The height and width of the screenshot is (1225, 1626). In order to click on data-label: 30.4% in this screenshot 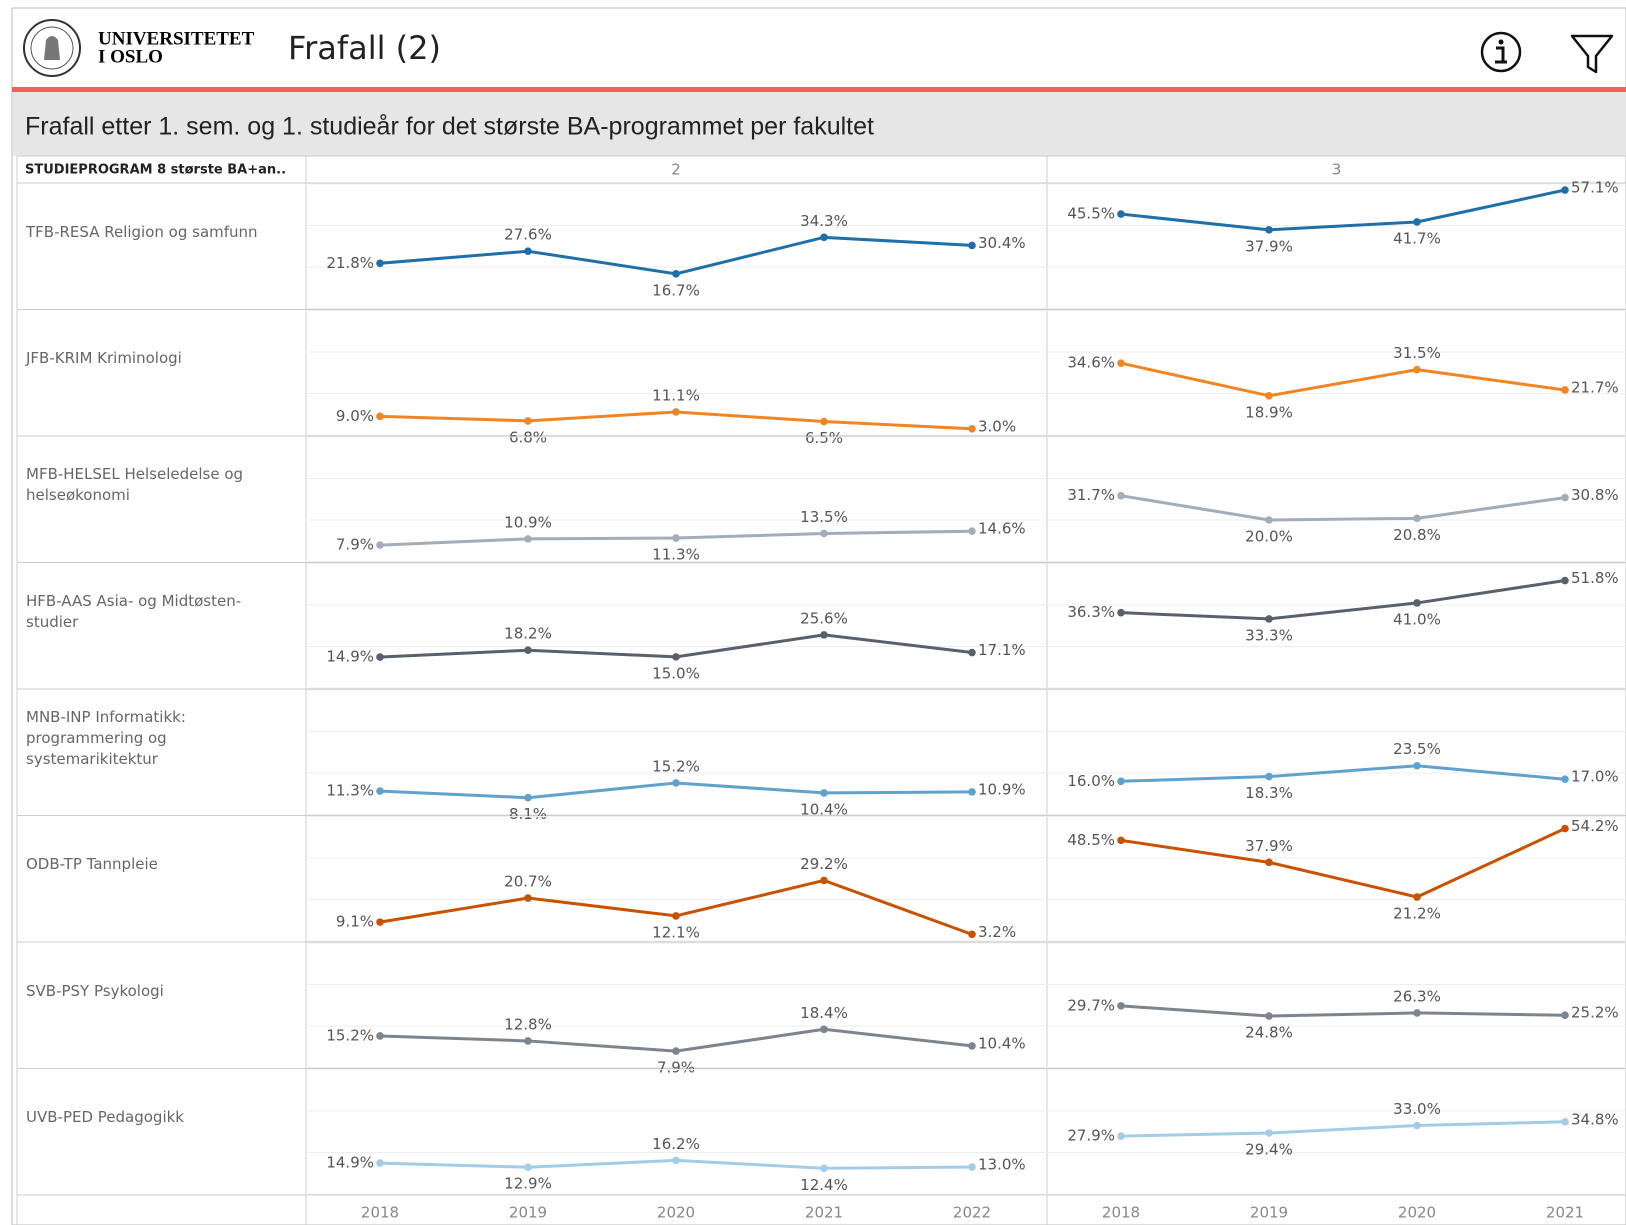, I will do `click(1002, 243)`.